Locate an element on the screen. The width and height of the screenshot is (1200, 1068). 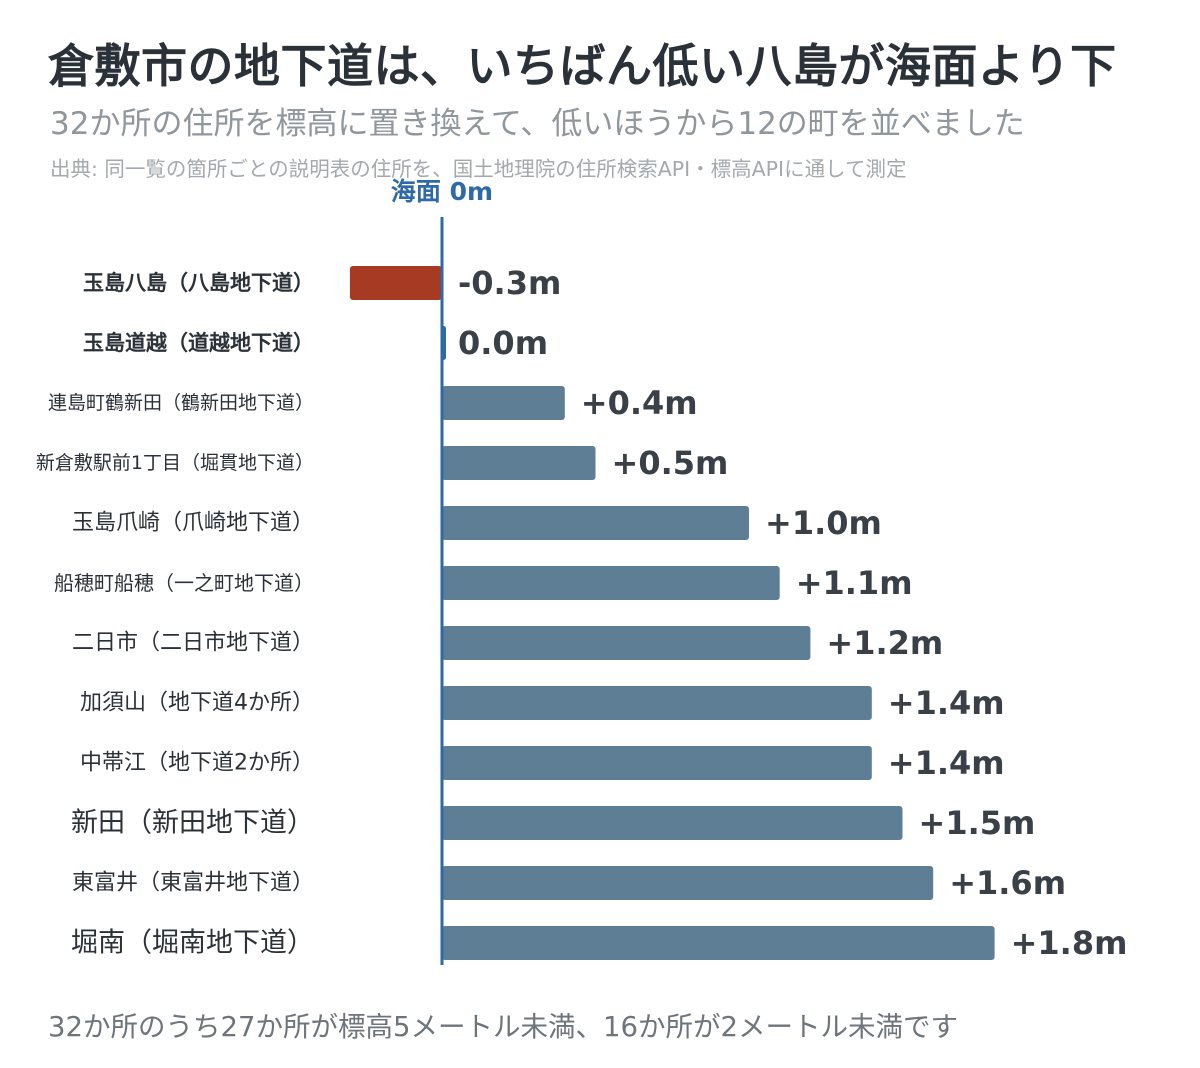
value-label: +1.8m is located at coordinates (1069, 943).